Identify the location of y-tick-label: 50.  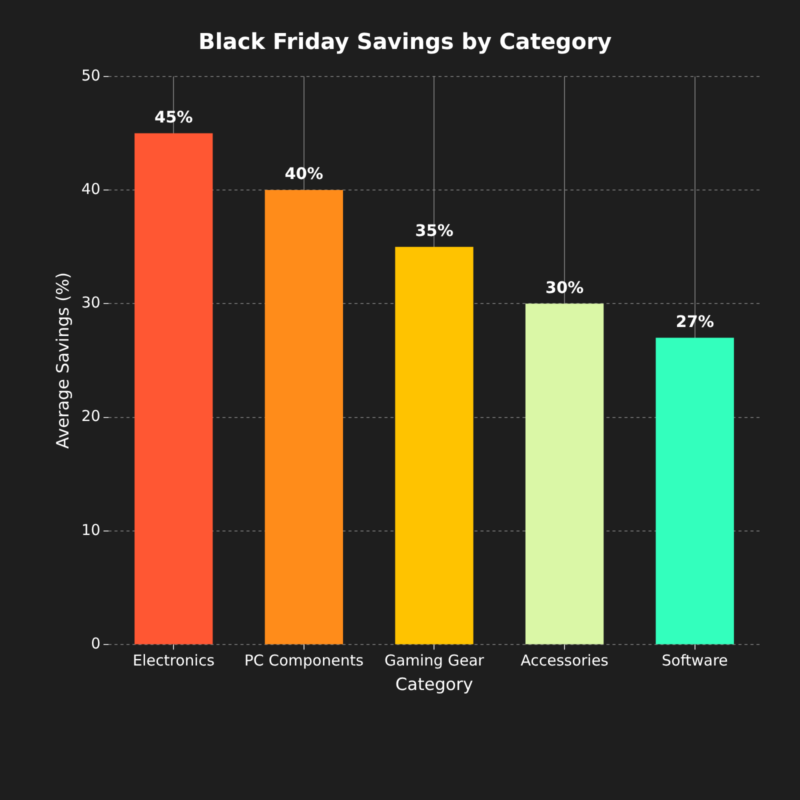
(90, 75).